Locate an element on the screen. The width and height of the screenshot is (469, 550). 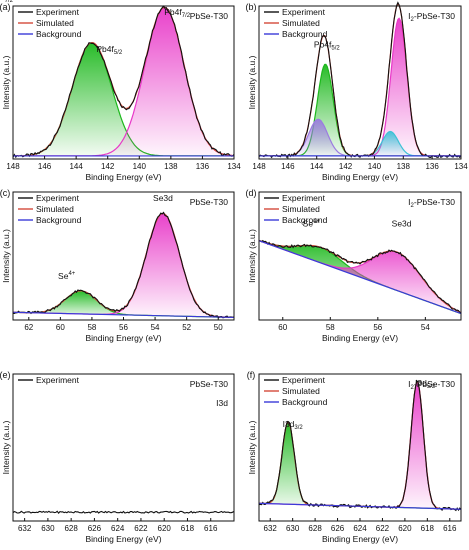
peak-component-Pb4f5/2 is located at coordinates (360, 110).